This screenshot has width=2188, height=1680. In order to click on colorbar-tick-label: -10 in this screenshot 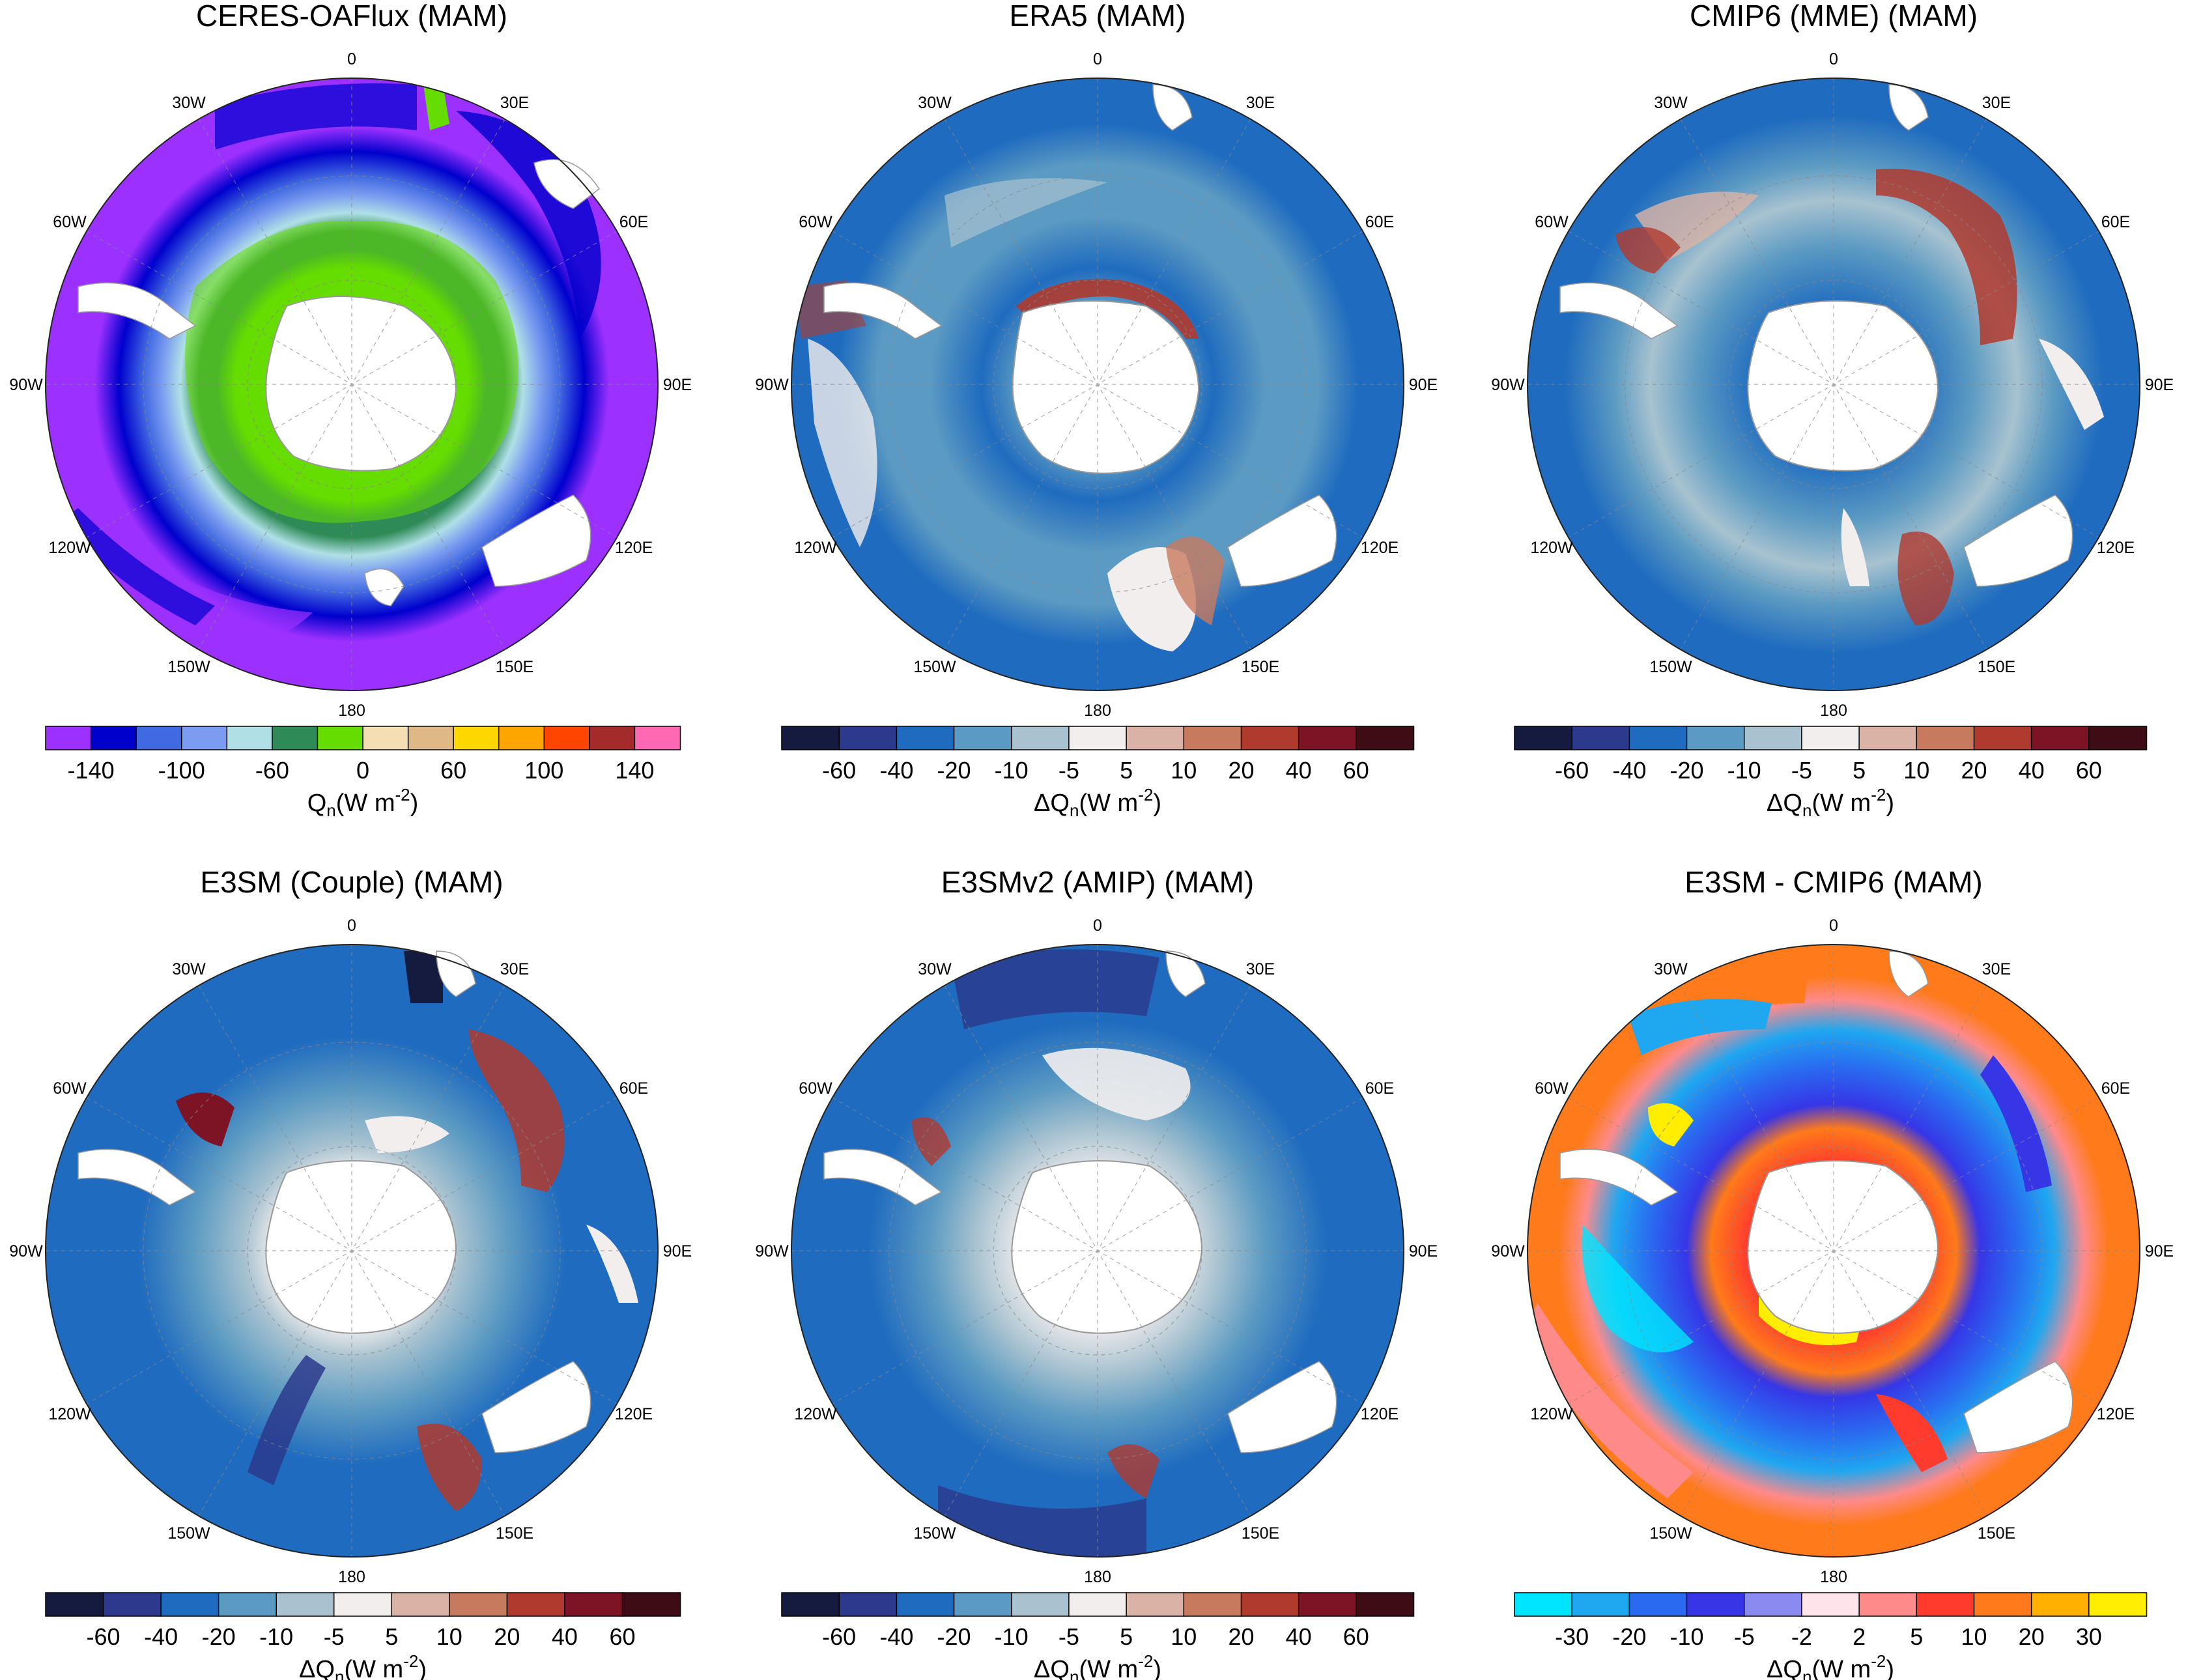, I will do `click(1012, 1636)`.